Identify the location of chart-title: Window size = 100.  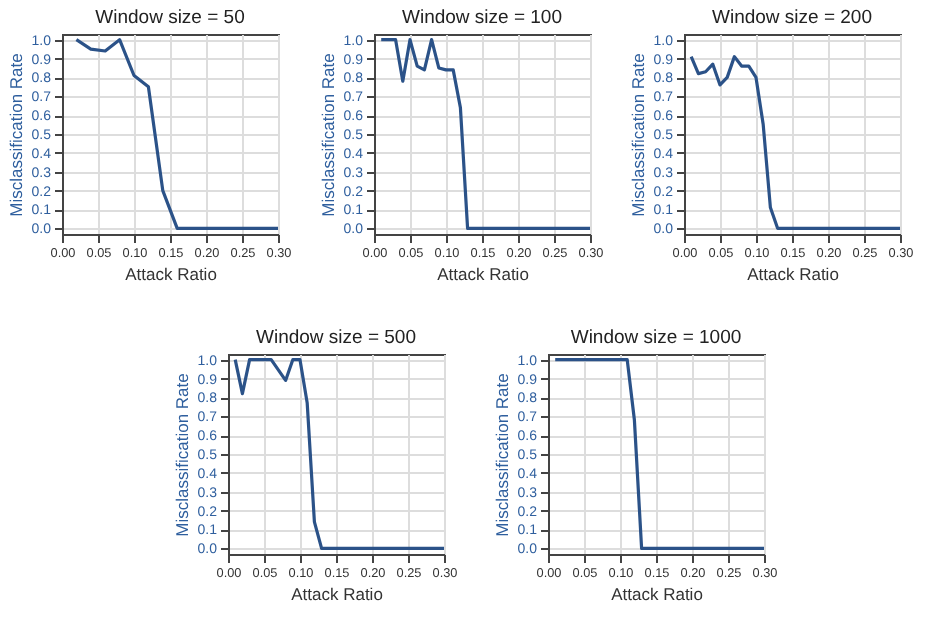
(482, 17).